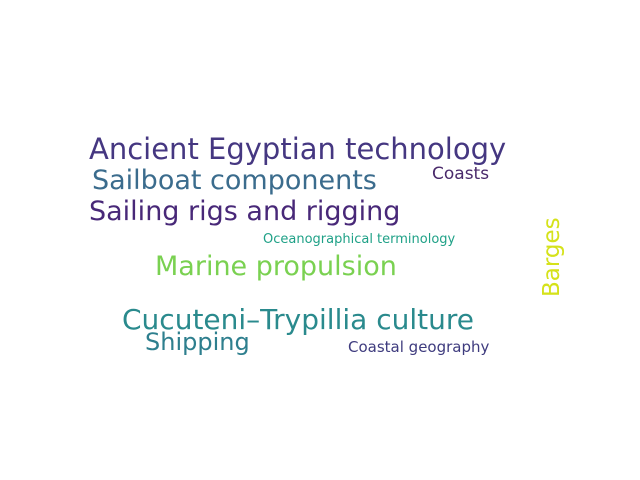 Image resolution: width=640 pixels, height=480 pixels. I want to click on word-ancient-egyptian-technology: Ancient Egyptian technology, so click(298, 149).